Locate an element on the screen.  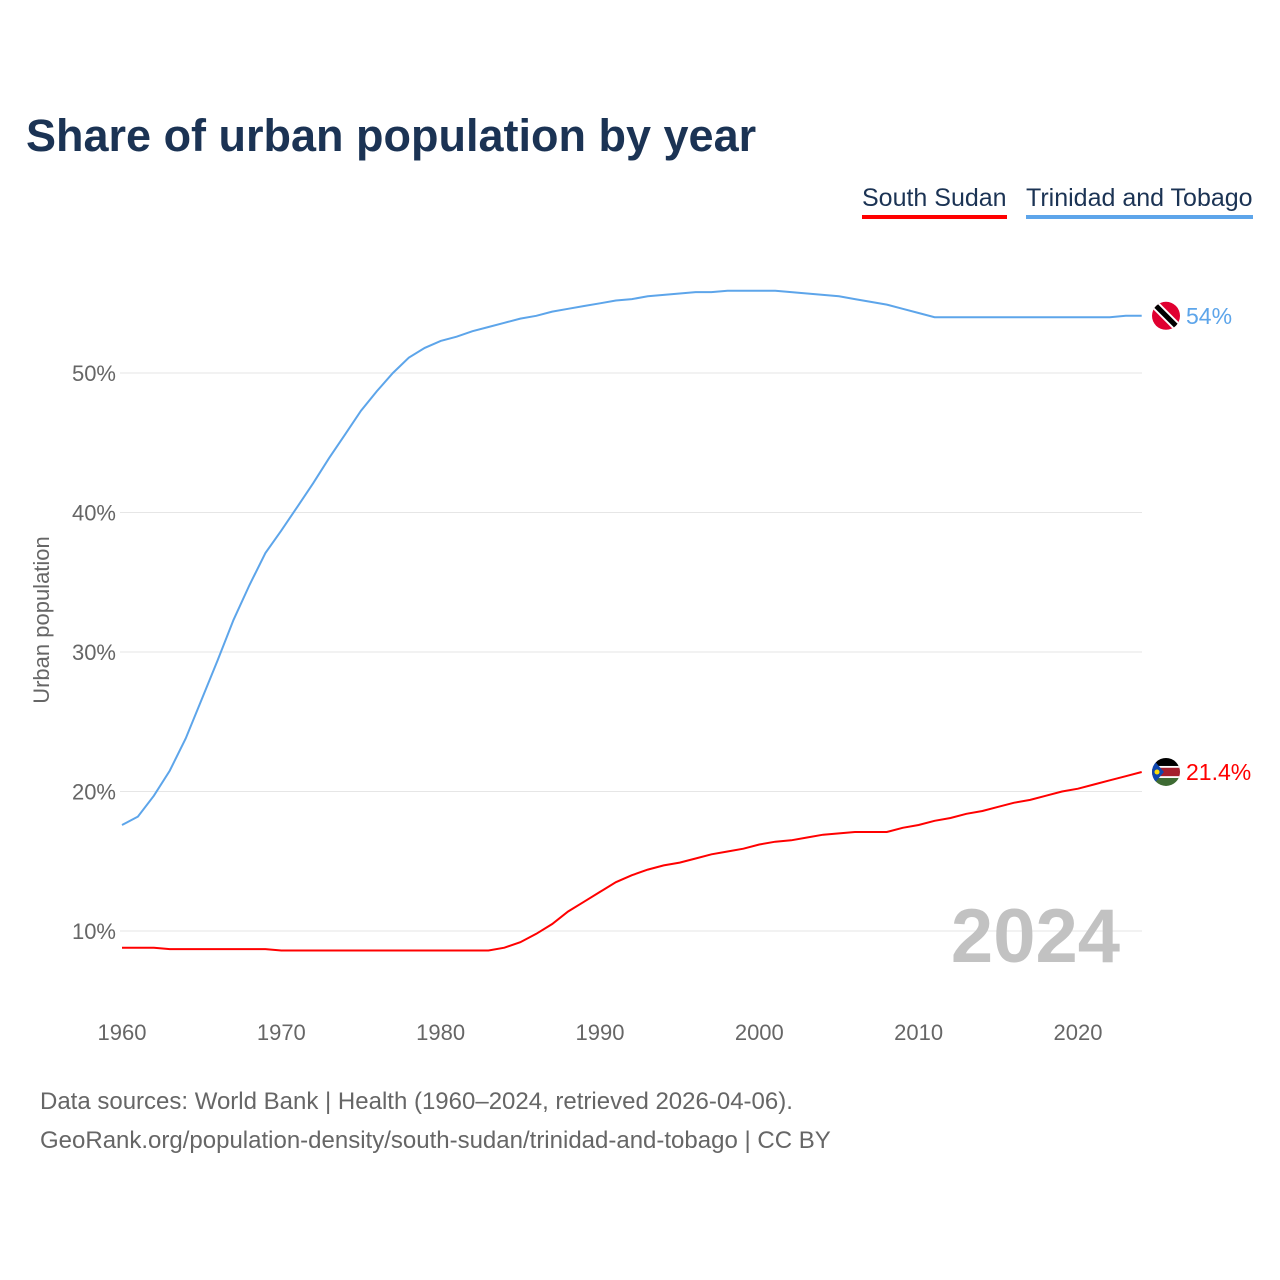
y-tick-label: 20% is located at coordinates (94, 792).